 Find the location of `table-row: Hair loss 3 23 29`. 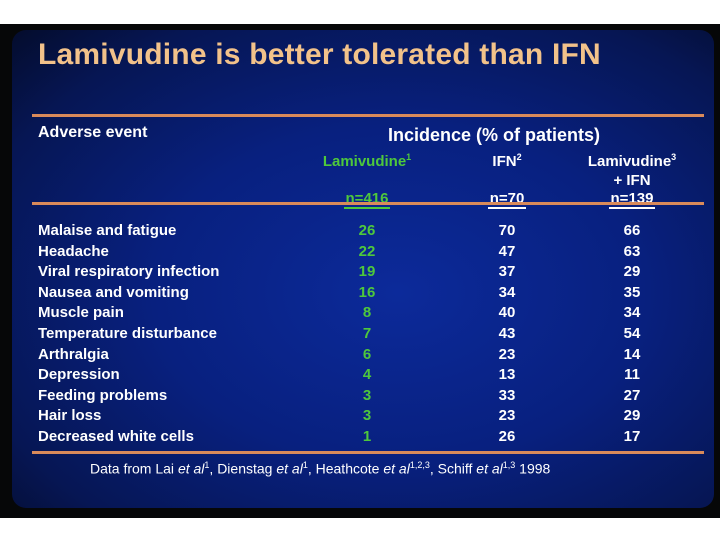

table-row: Hair loss 3 23 29 is located at coordinates (363, 417).